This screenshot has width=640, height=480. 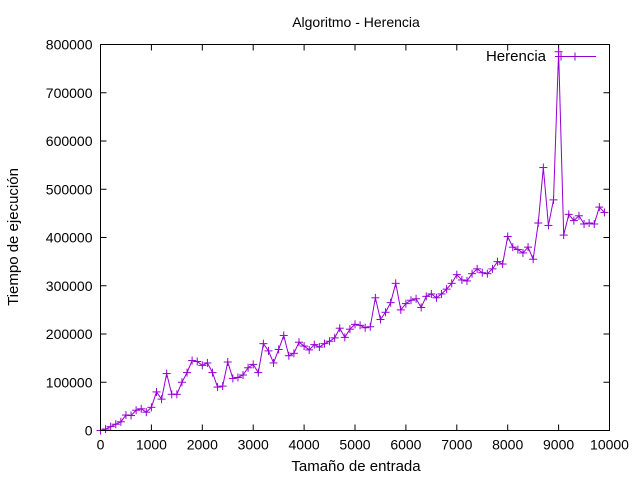 I want to click on x-tick-label: 10000, so click(x=609, y=445).